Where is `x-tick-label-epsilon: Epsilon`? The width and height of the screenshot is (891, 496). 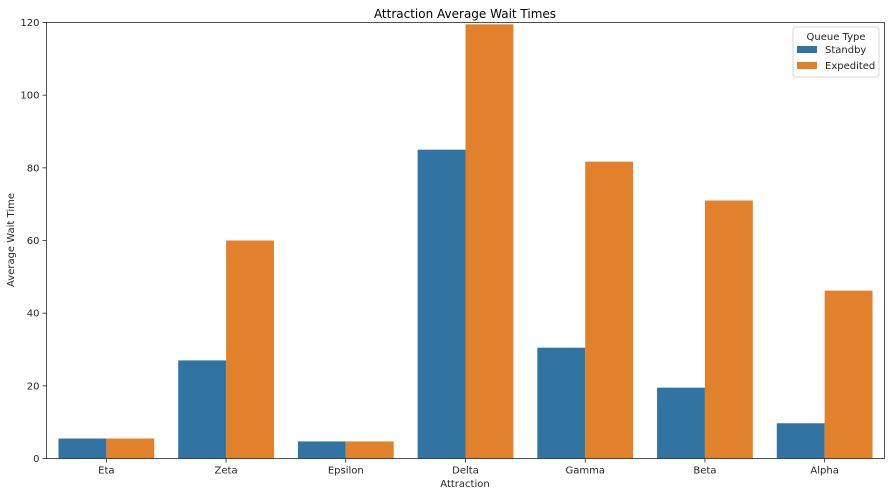 x-tick-label-epsilon: Epsilon is located at coordinates (346, 471).